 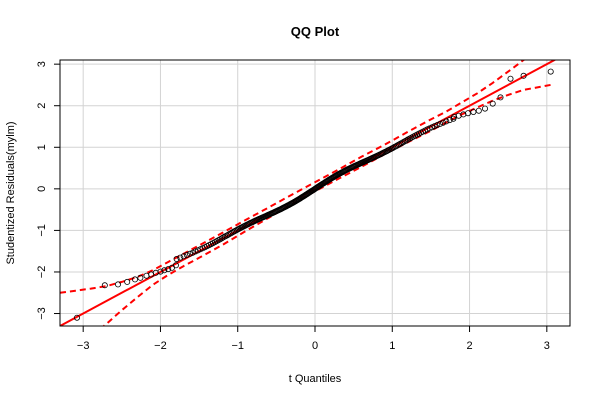 I want to click on x-tick-label: 0, so click(x=315, y=346).